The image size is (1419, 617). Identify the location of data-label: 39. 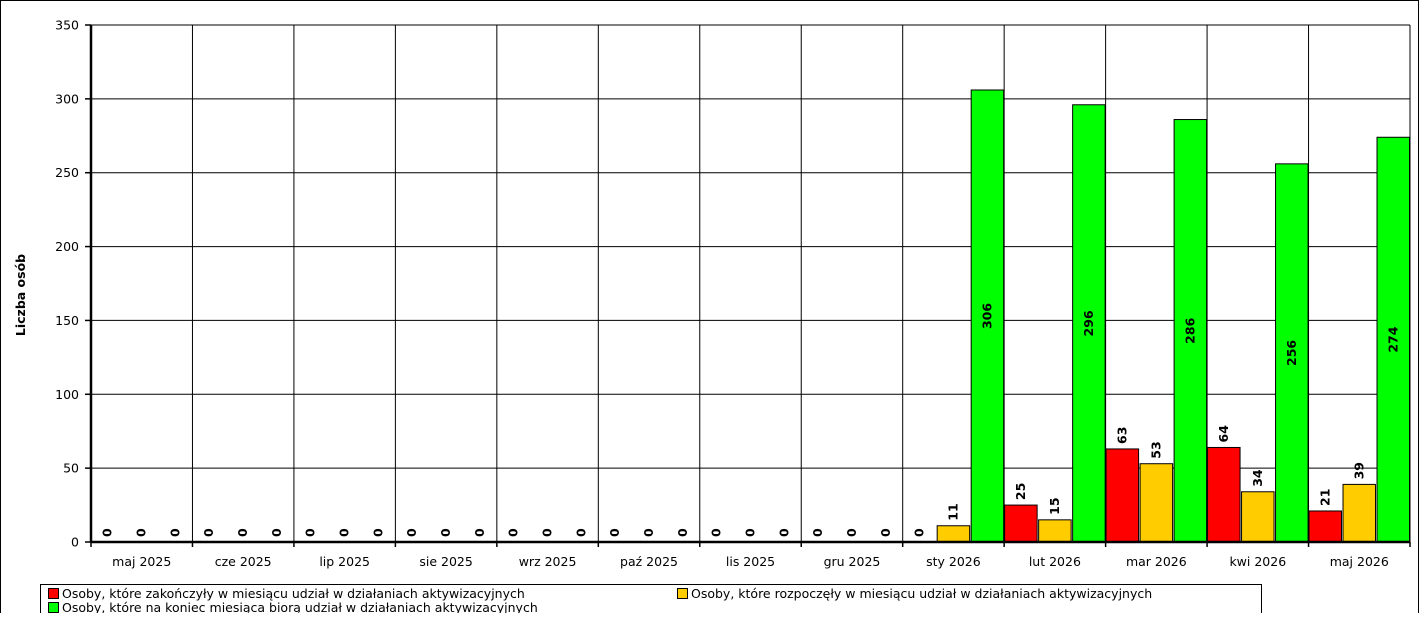
(1358, 470).